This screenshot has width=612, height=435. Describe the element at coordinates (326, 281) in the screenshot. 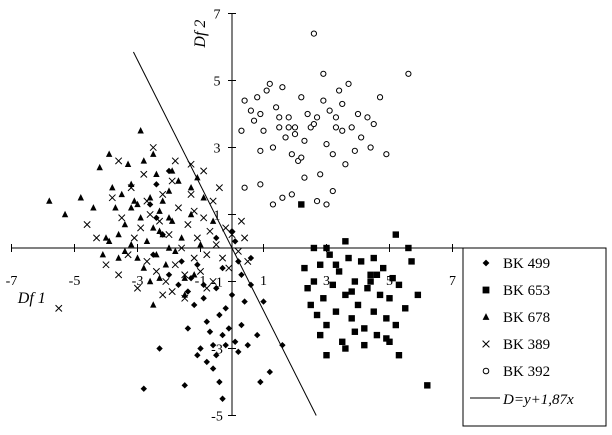

I see `x-tick-label: 3` at that location.